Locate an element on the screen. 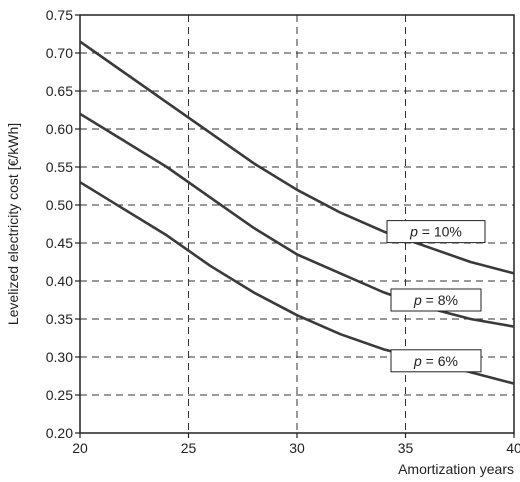 This screenshot has width=520, height=482. y-tick-label: 0.50 is located at coordinates (59, 205).